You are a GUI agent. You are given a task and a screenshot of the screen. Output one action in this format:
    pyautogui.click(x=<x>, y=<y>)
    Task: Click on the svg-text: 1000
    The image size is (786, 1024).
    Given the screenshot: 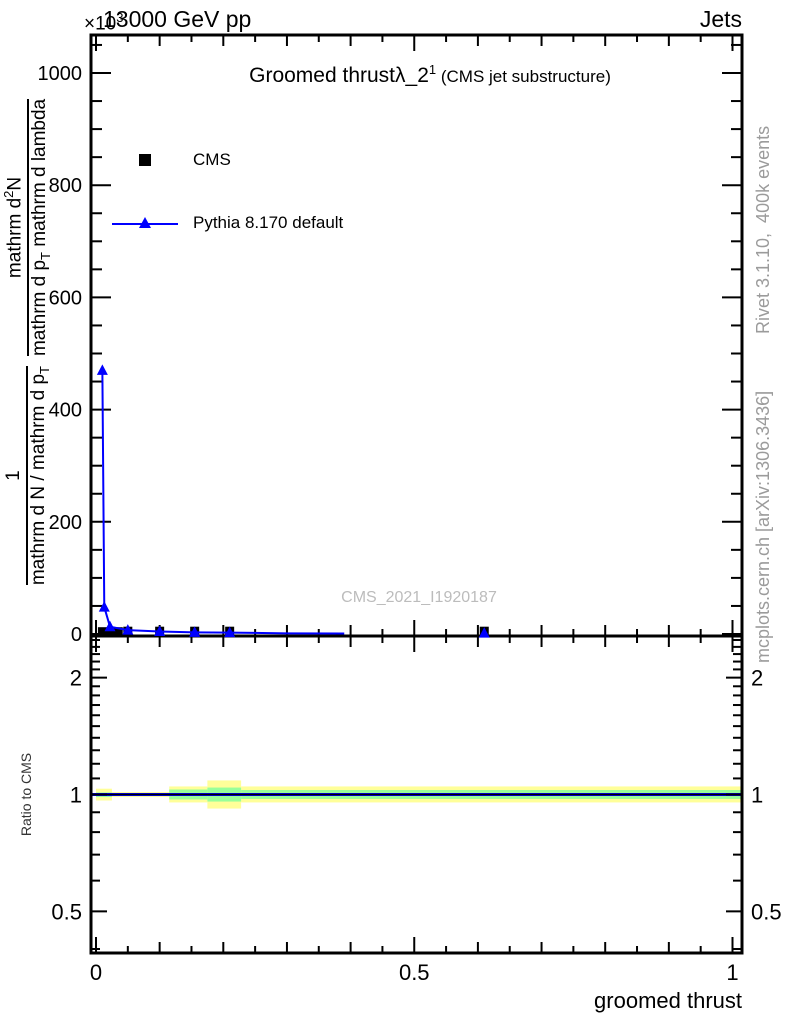 What is the action you would take?
    pyautogui.click(x=60, y=74)
    